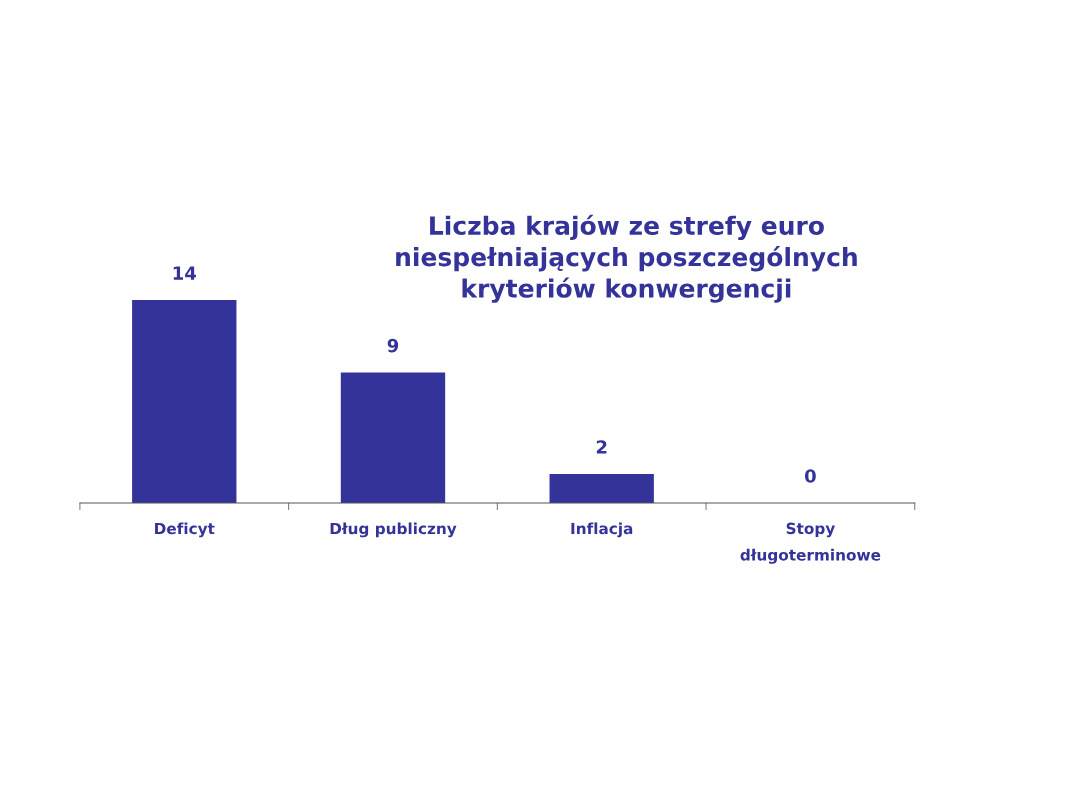 This screenshot has width=1080, height=810. What do you see at coordinates (810, 543) in the screenshot?
I see `x-tick-label: Stopy długoterminowe` at bounding box center [810, 543].